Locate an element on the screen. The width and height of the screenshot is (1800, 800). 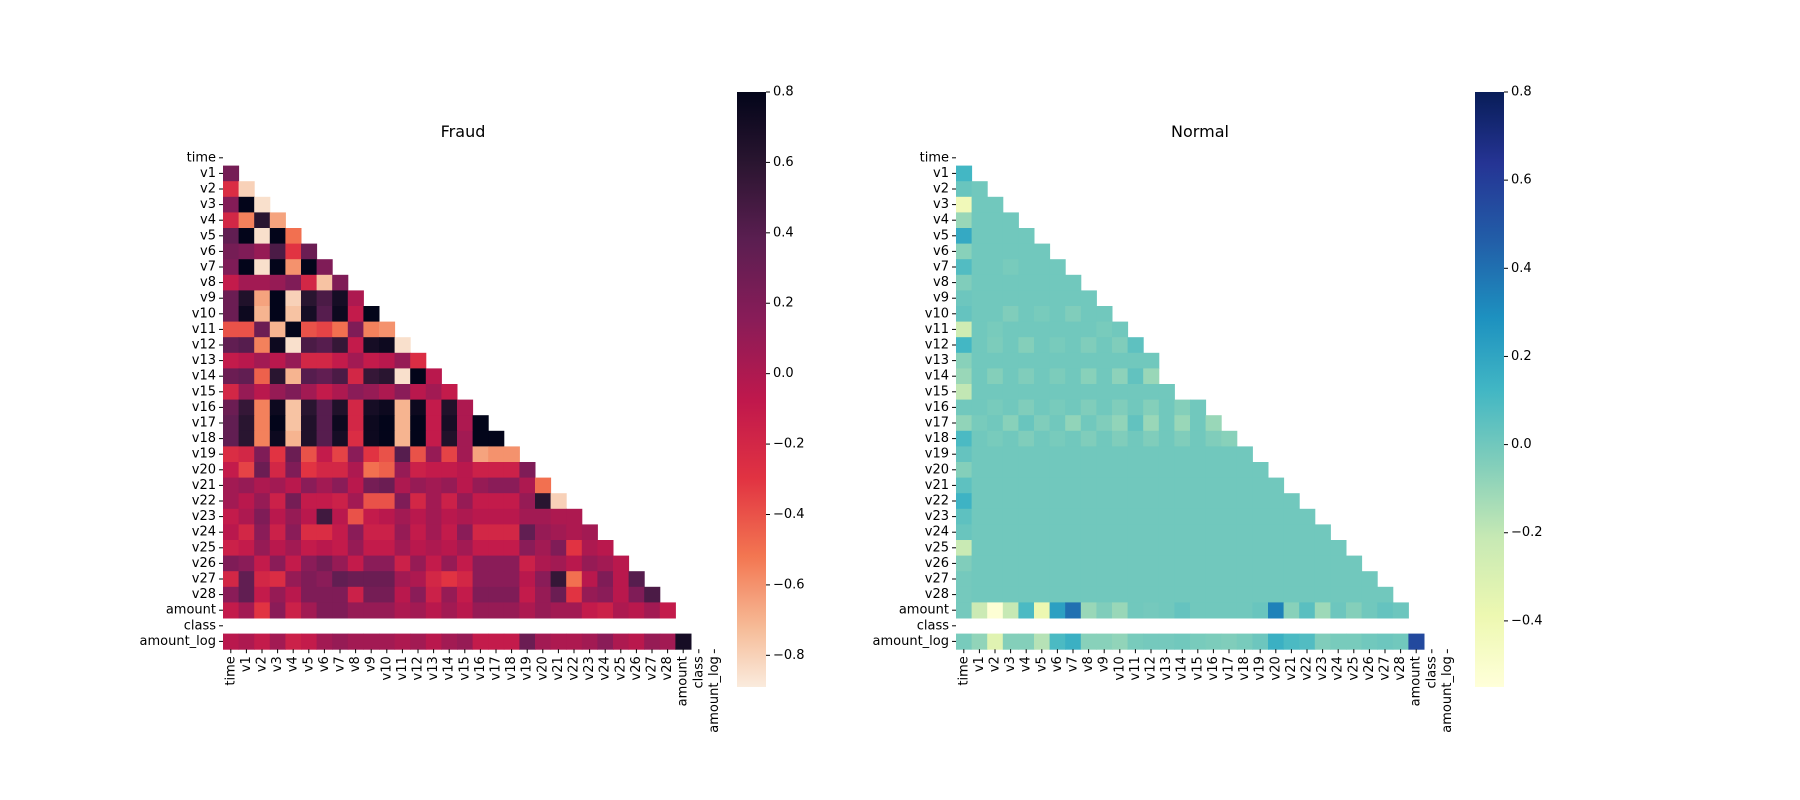
fraud-xlabel: v24 is located at coordinates (605, 668).